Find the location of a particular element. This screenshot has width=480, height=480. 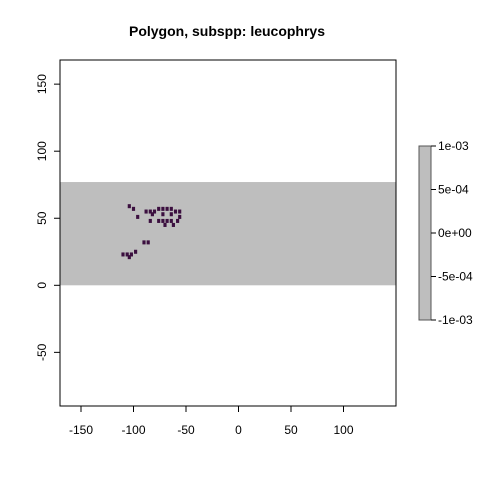

legend-ticks: 1e-03 5e-04 0e+00 -5e-04 -1e-03 is located at coordinates (452, 233).